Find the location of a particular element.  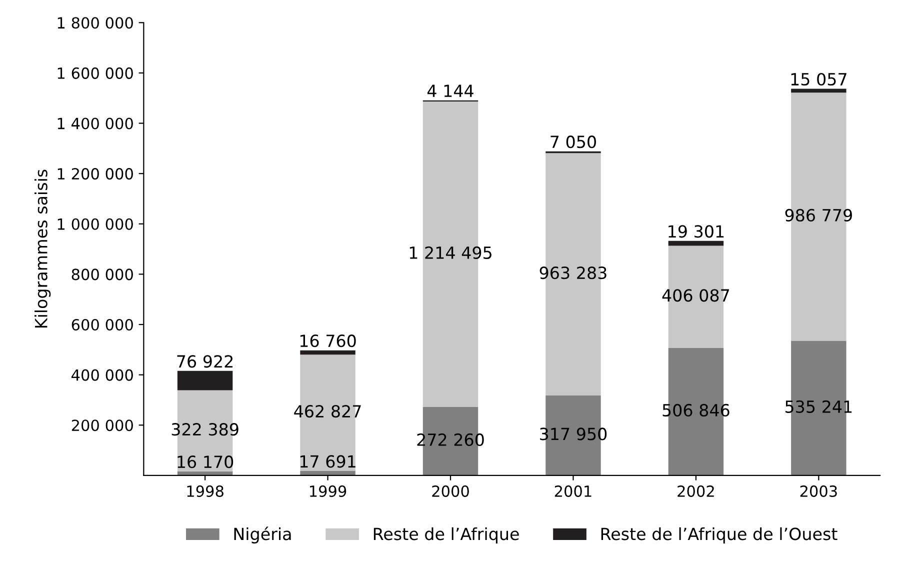

legend-label: Reste de l’Afrique de l’Ouest is located at coordinates (719, 535).